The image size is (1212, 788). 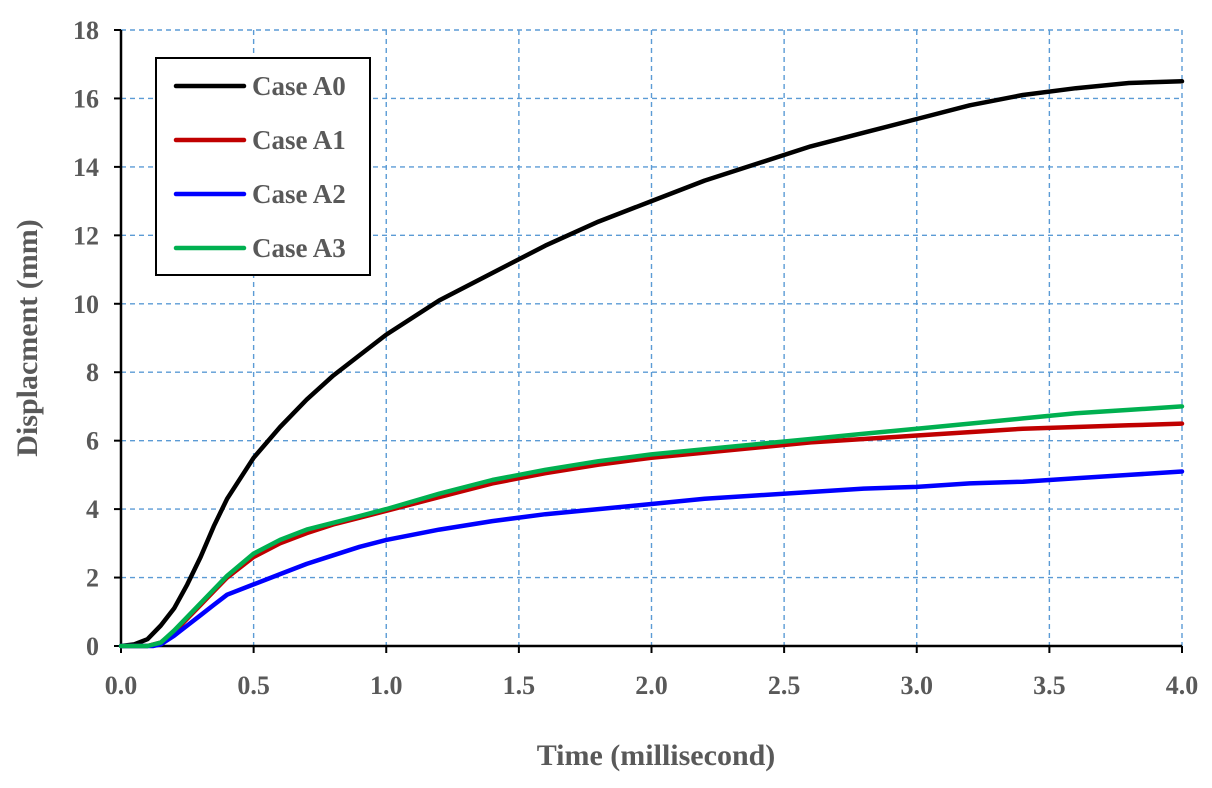 I want to click on legend-box, so click(x=263, y=166).